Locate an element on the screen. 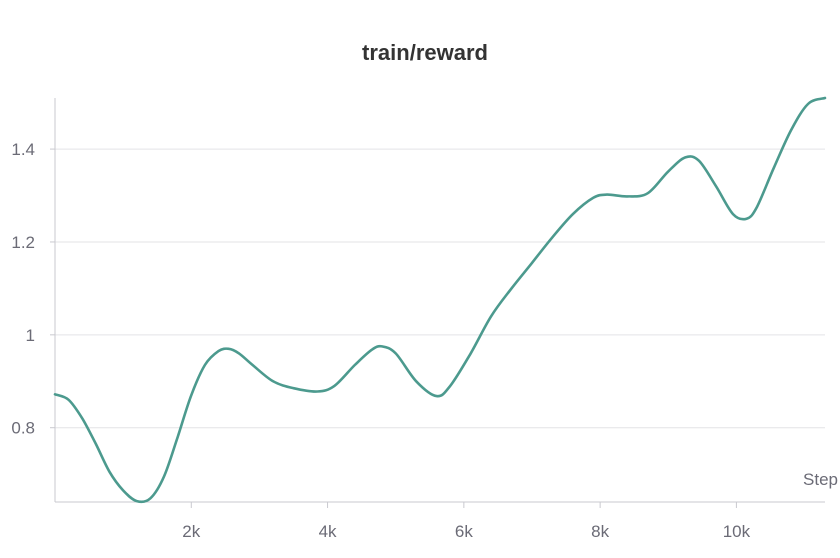 This screenshot has width=840, height=558. x-axis-label: Step is located at coordinates (820, 479).